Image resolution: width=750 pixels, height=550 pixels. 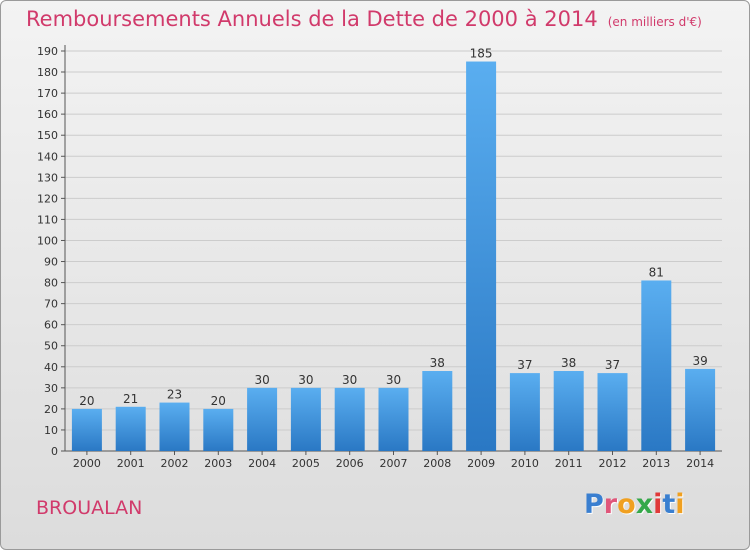 What do you see at coordinates (51, 262) in the screenshot?
I see `y-tick-label: 90` at bounding box center [51, 262].